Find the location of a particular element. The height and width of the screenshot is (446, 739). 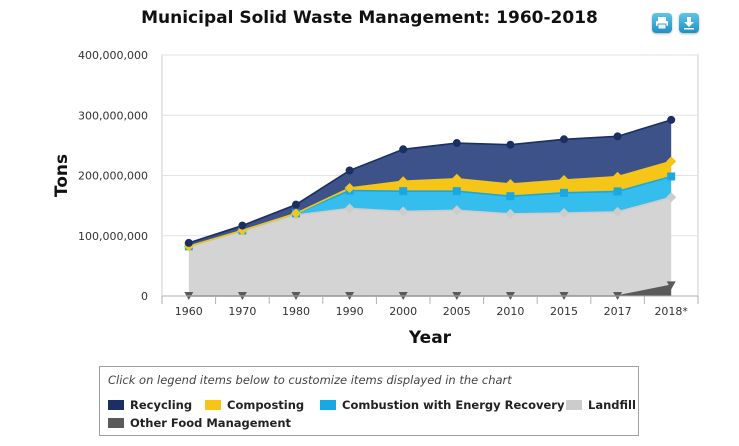

x-tick-label: 1980 is located at coordinates (296, 311).